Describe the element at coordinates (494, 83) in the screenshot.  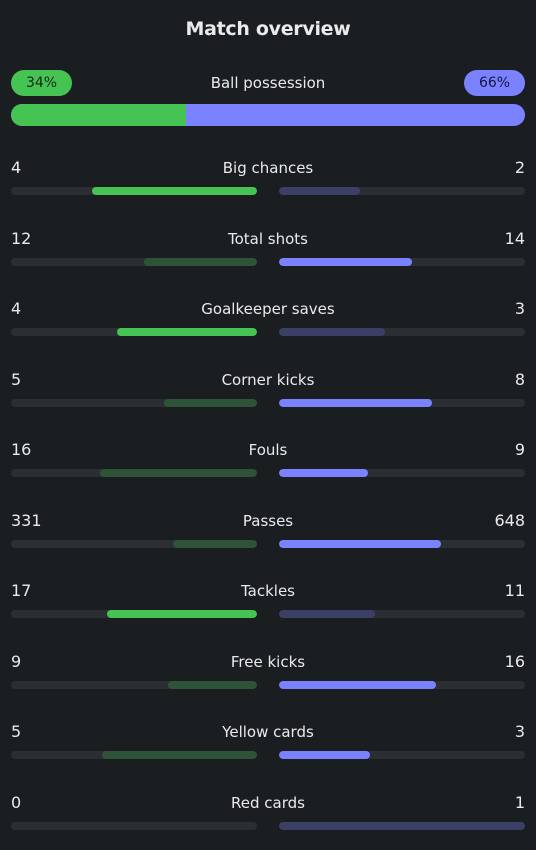
I see `away-possession-badge: 66%` at that location.